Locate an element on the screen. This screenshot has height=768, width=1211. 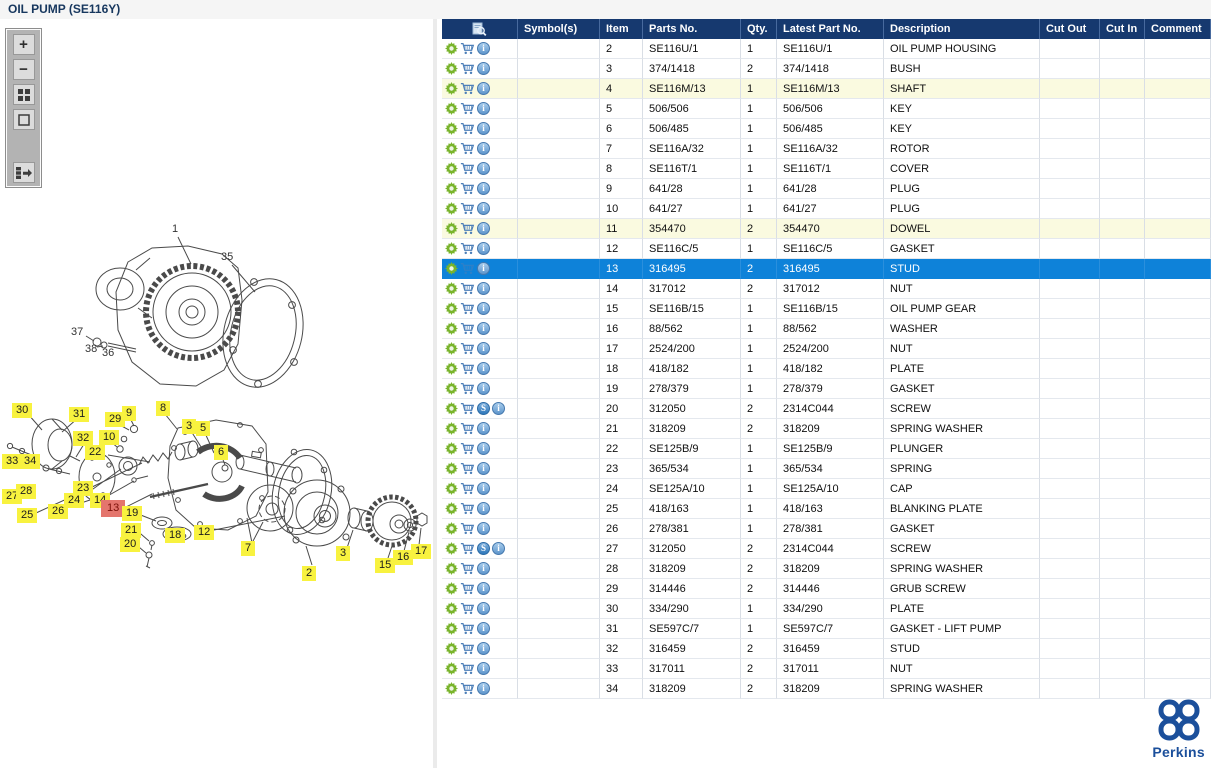
single-view-button is located at coordinates (23, 119).